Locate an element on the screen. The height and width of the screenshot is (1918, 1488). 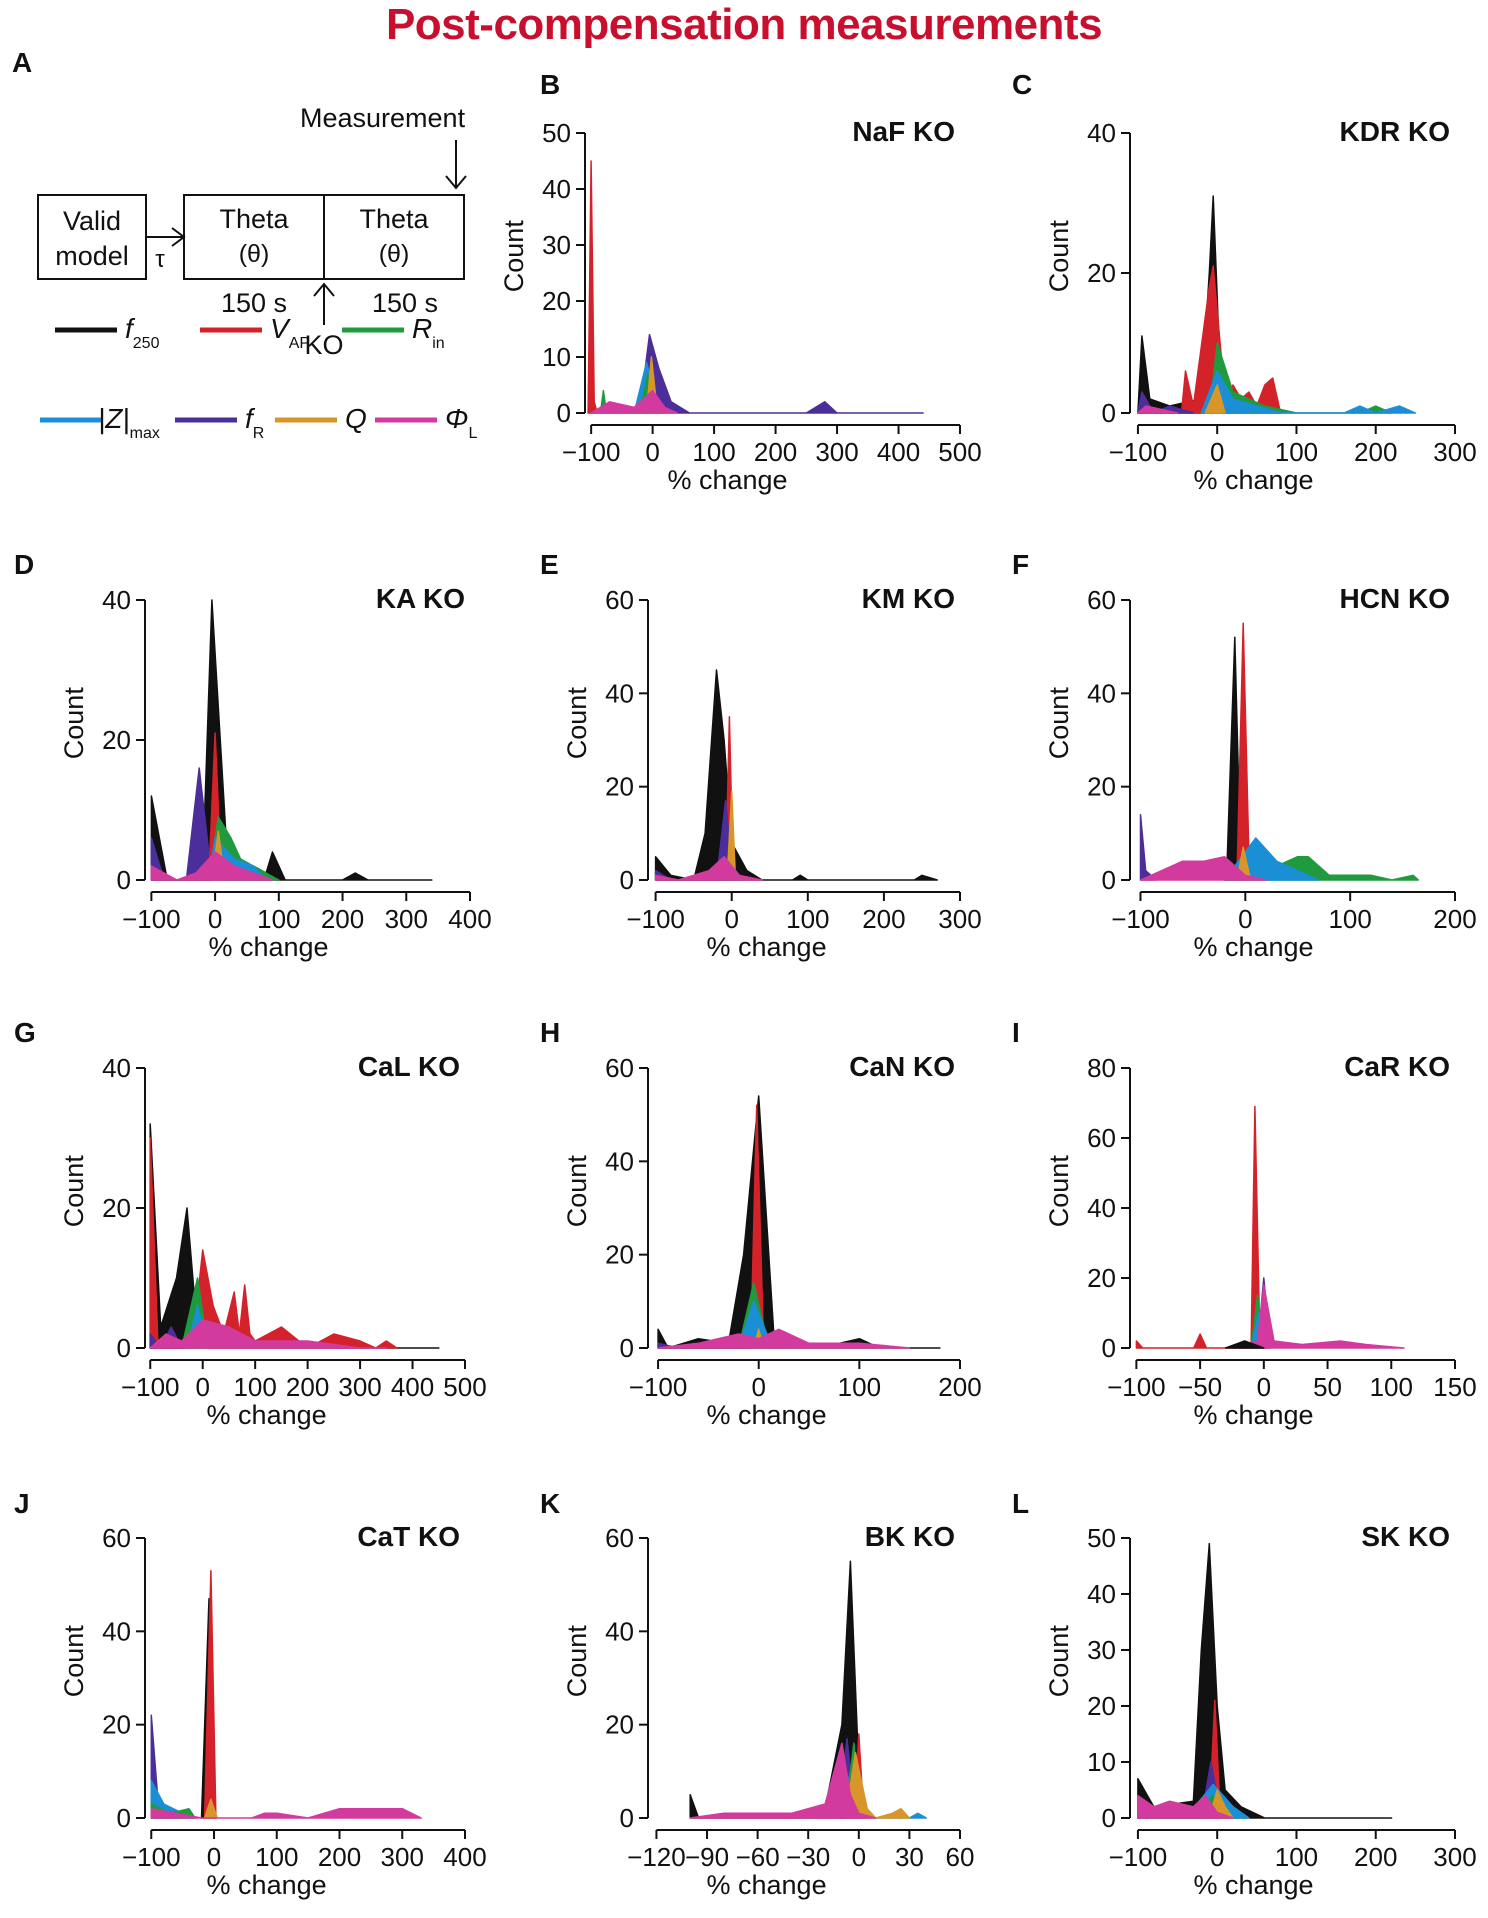
panel-letter: F is located at coordinates (1020, 564).